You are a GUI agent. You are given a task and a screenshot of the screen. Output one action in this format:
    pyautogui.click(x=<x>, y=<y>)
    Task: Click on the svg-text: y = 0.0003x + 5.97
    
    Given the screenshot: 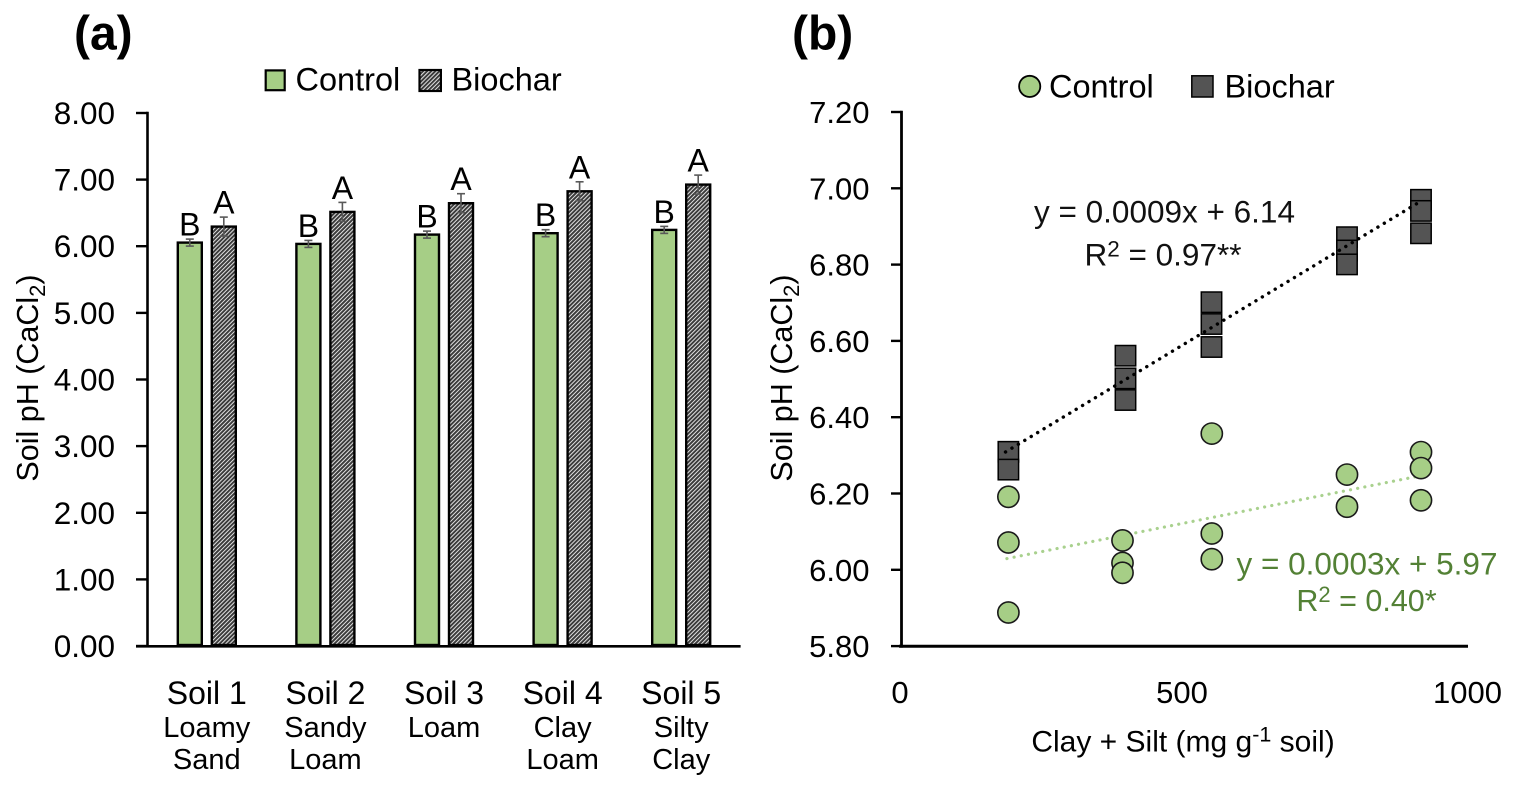 What is the action you would take?
    pyautogui.click(x=1367, y=564)
    